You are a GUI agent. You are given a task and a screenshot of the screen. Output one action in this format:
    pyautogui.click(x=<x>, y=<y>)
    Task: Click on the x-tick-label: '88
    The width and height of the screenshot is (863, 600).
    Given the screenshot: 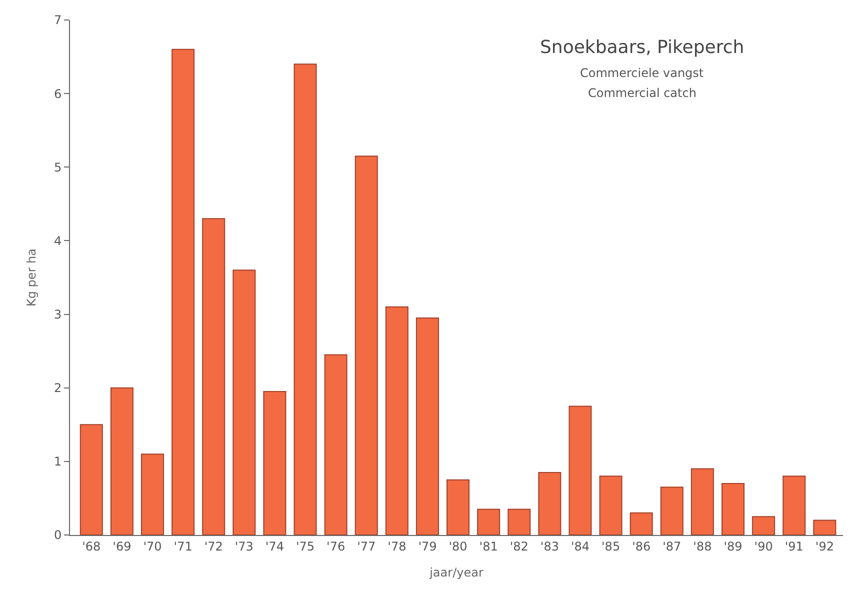 What is the action you would take?
    pyautogui.click(x=702, y=546)
    